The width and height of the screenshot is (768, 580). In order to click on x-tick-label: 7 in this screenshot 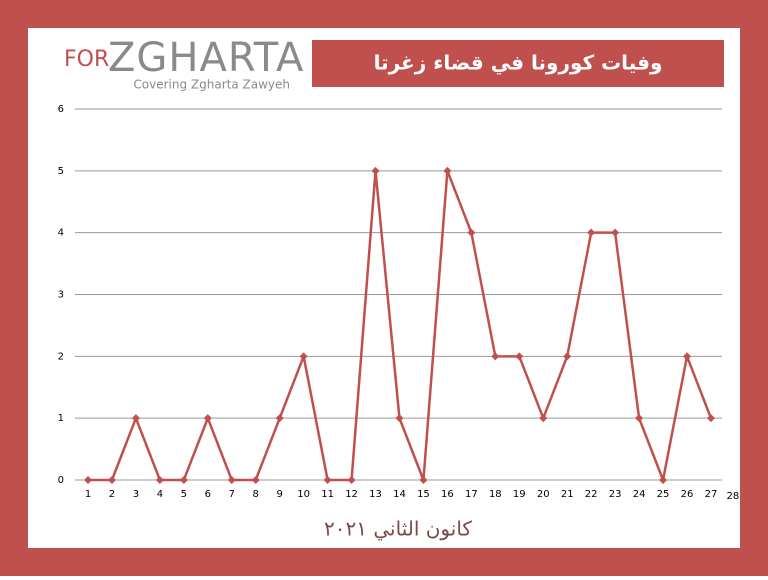, I will do `click(232, 494)`.